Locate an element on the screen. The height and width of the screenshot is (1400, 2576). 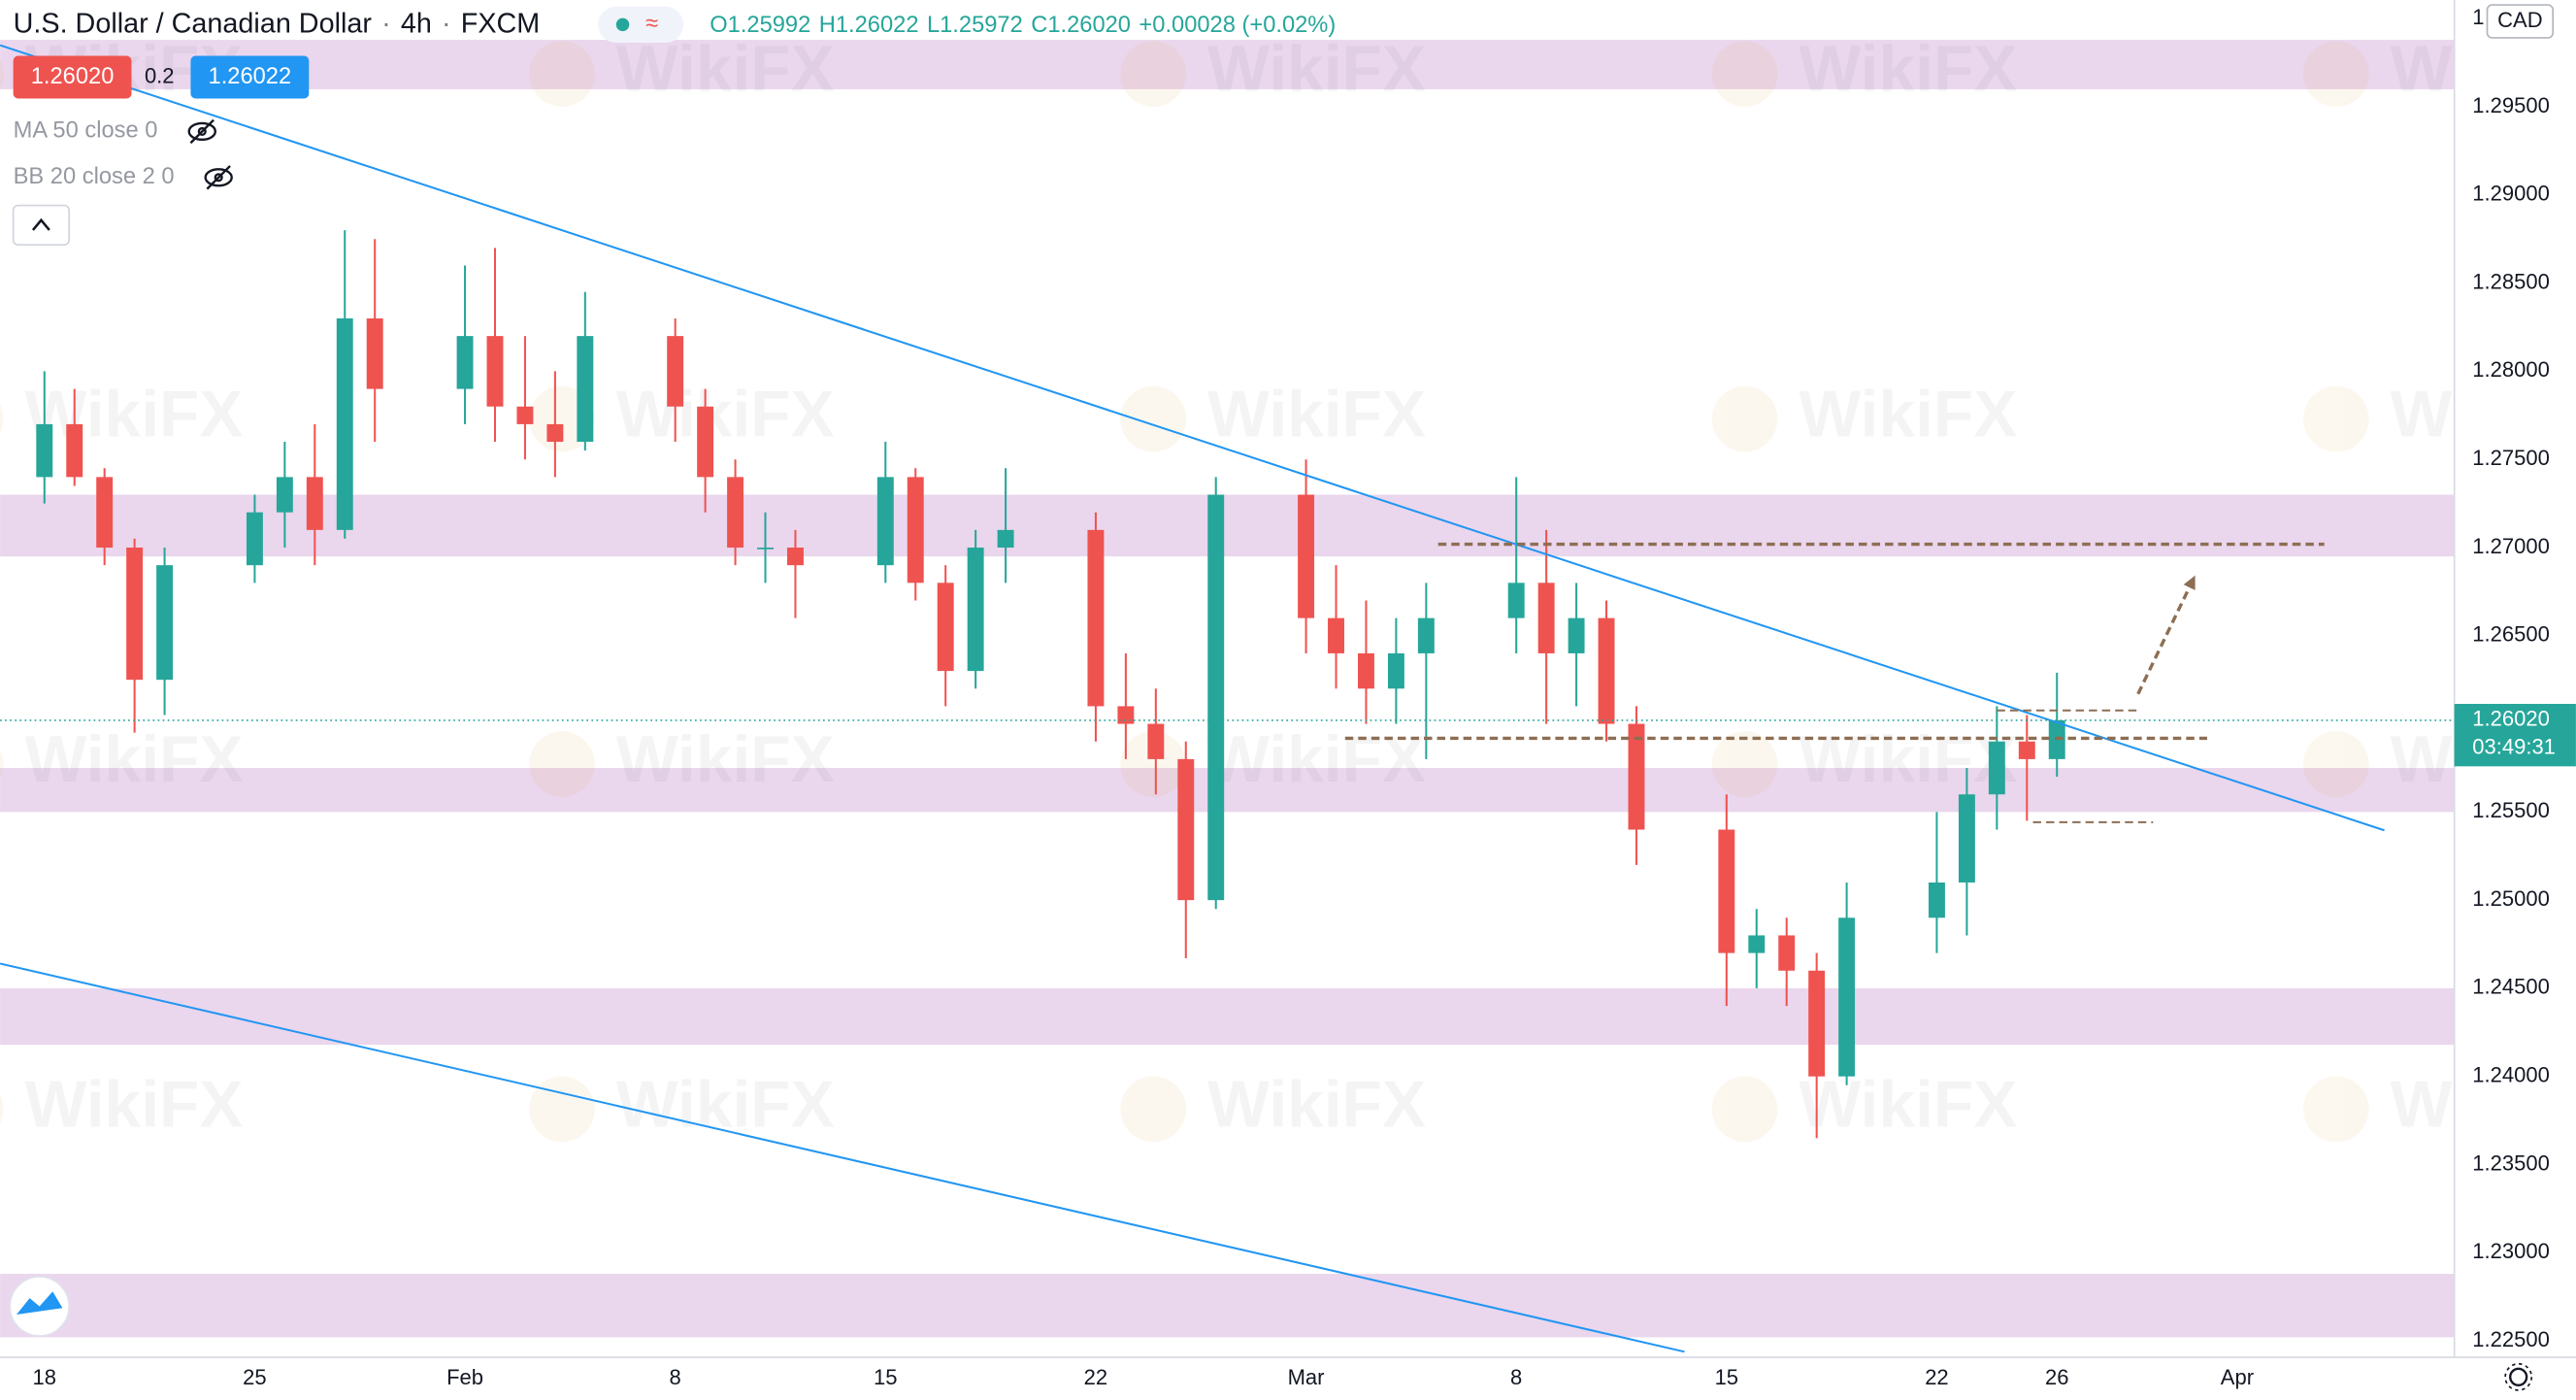
title: U.S. Dollar / Canadian Dollar is located at coordinates (194, 24).